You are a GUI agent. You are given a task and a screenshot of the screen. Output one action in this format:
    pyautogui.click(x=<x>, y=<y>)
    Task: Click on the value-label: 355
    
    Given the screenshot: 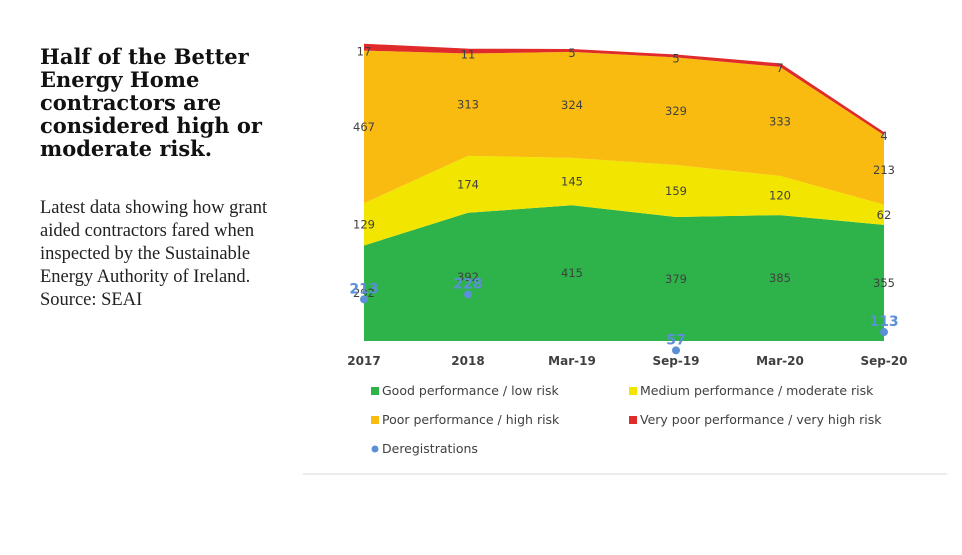 What is the action you would take?
    pyautogui.click(x=884, y=283)
    